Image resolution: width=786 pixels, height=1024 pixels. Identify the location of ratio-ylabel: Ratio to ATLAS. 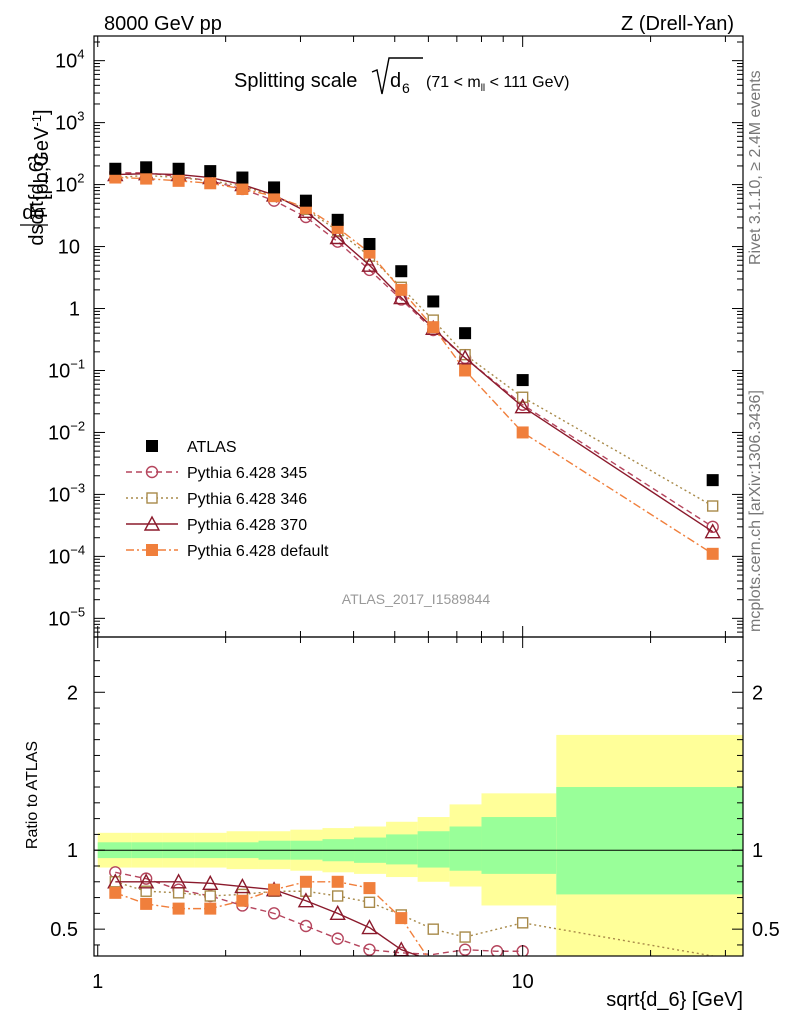
(32, 795).